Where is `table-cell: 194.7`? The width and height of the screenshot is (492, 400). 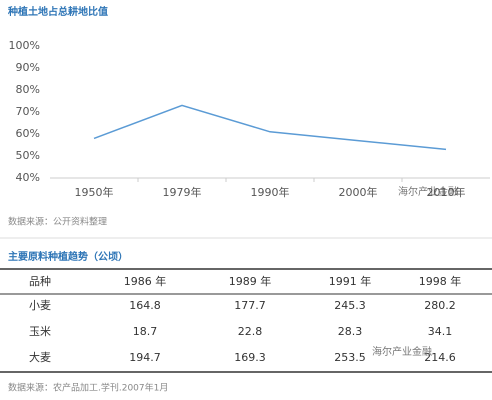
table-cell: 194.7 is located at coordinates (145, 357).